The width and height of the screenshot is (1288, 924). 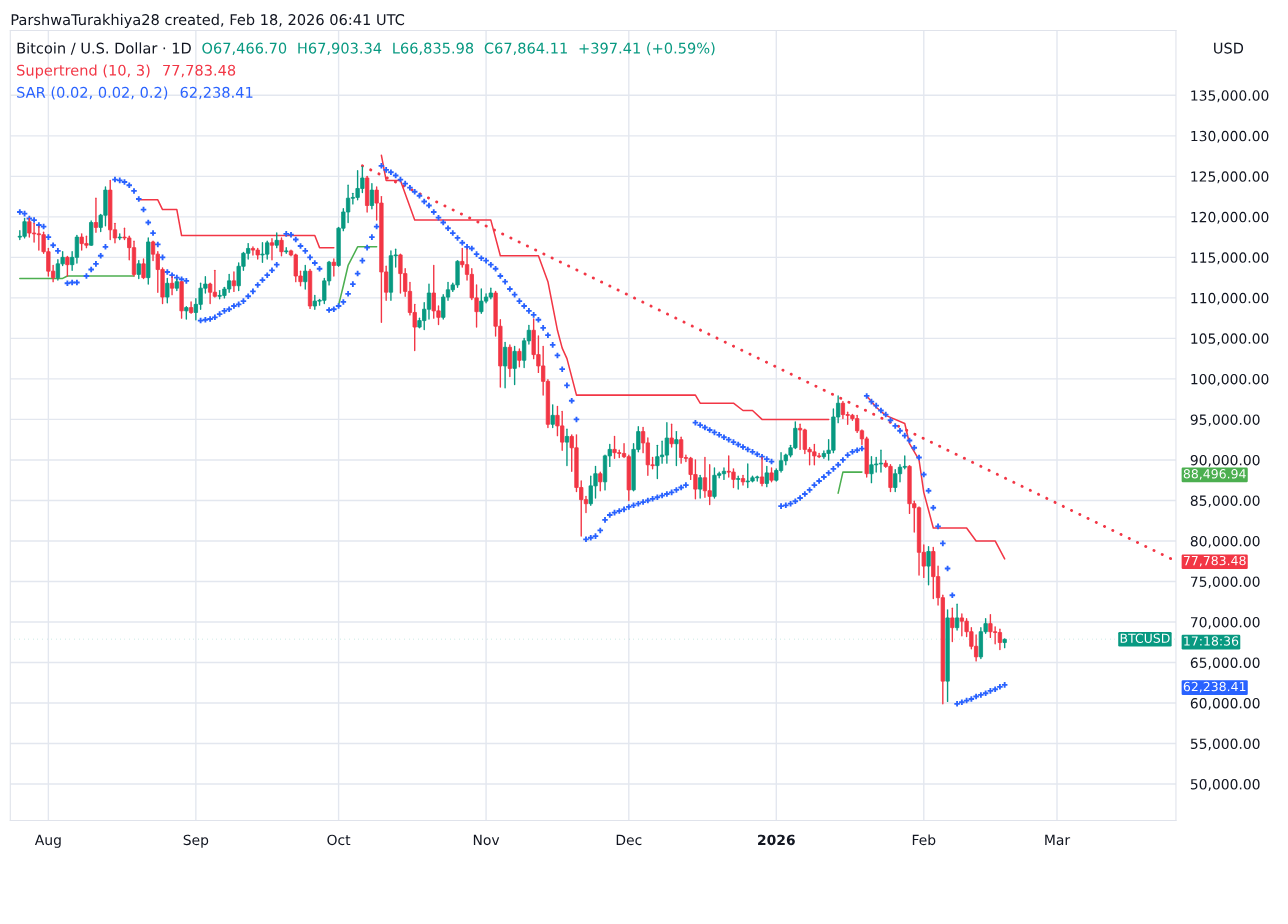 What do you see at coordinates (1214, 687) in the screenshot?
I see `text: 62,238.41` at bounding box center [1214, 687].